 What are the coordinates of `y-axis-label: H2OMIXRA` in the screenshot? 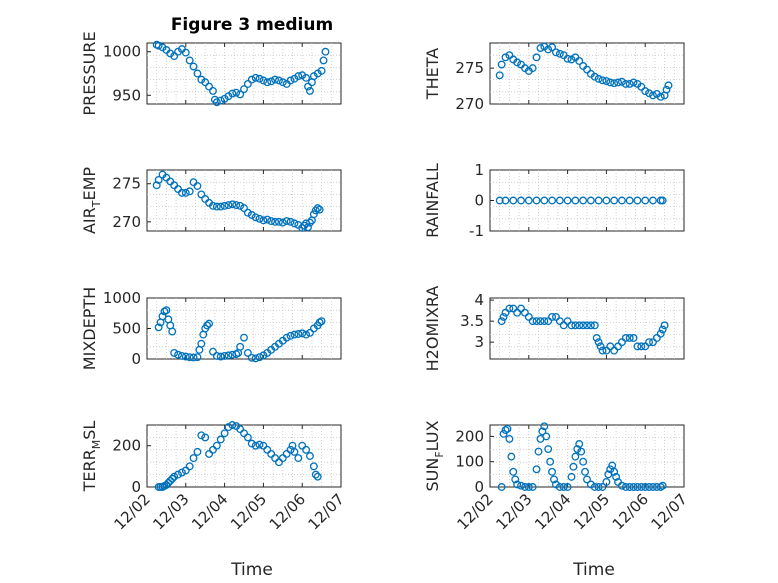 It's located at (432, 329).